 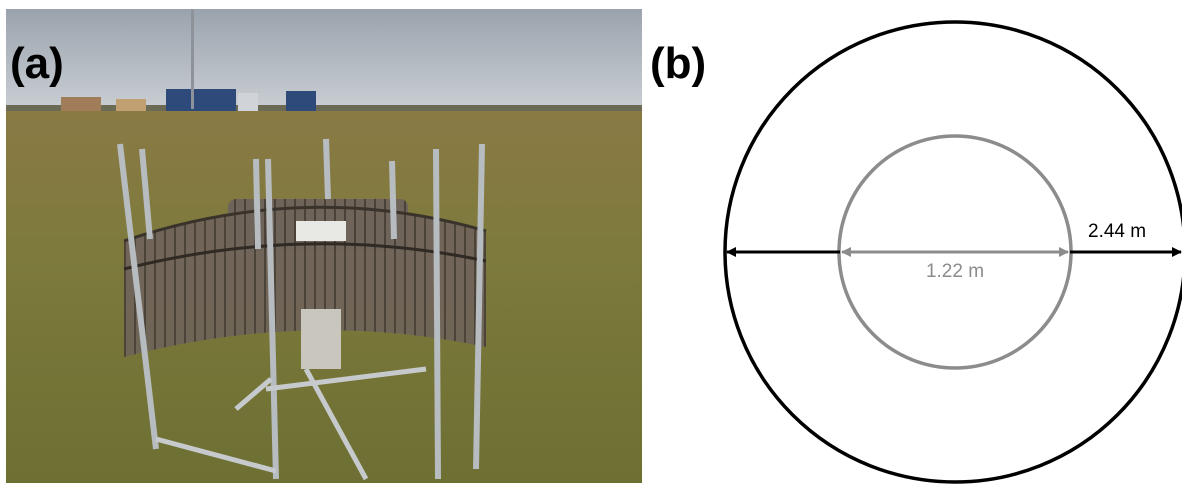 I want to click on panel-a-label: (a), so click(x=37, y=63).